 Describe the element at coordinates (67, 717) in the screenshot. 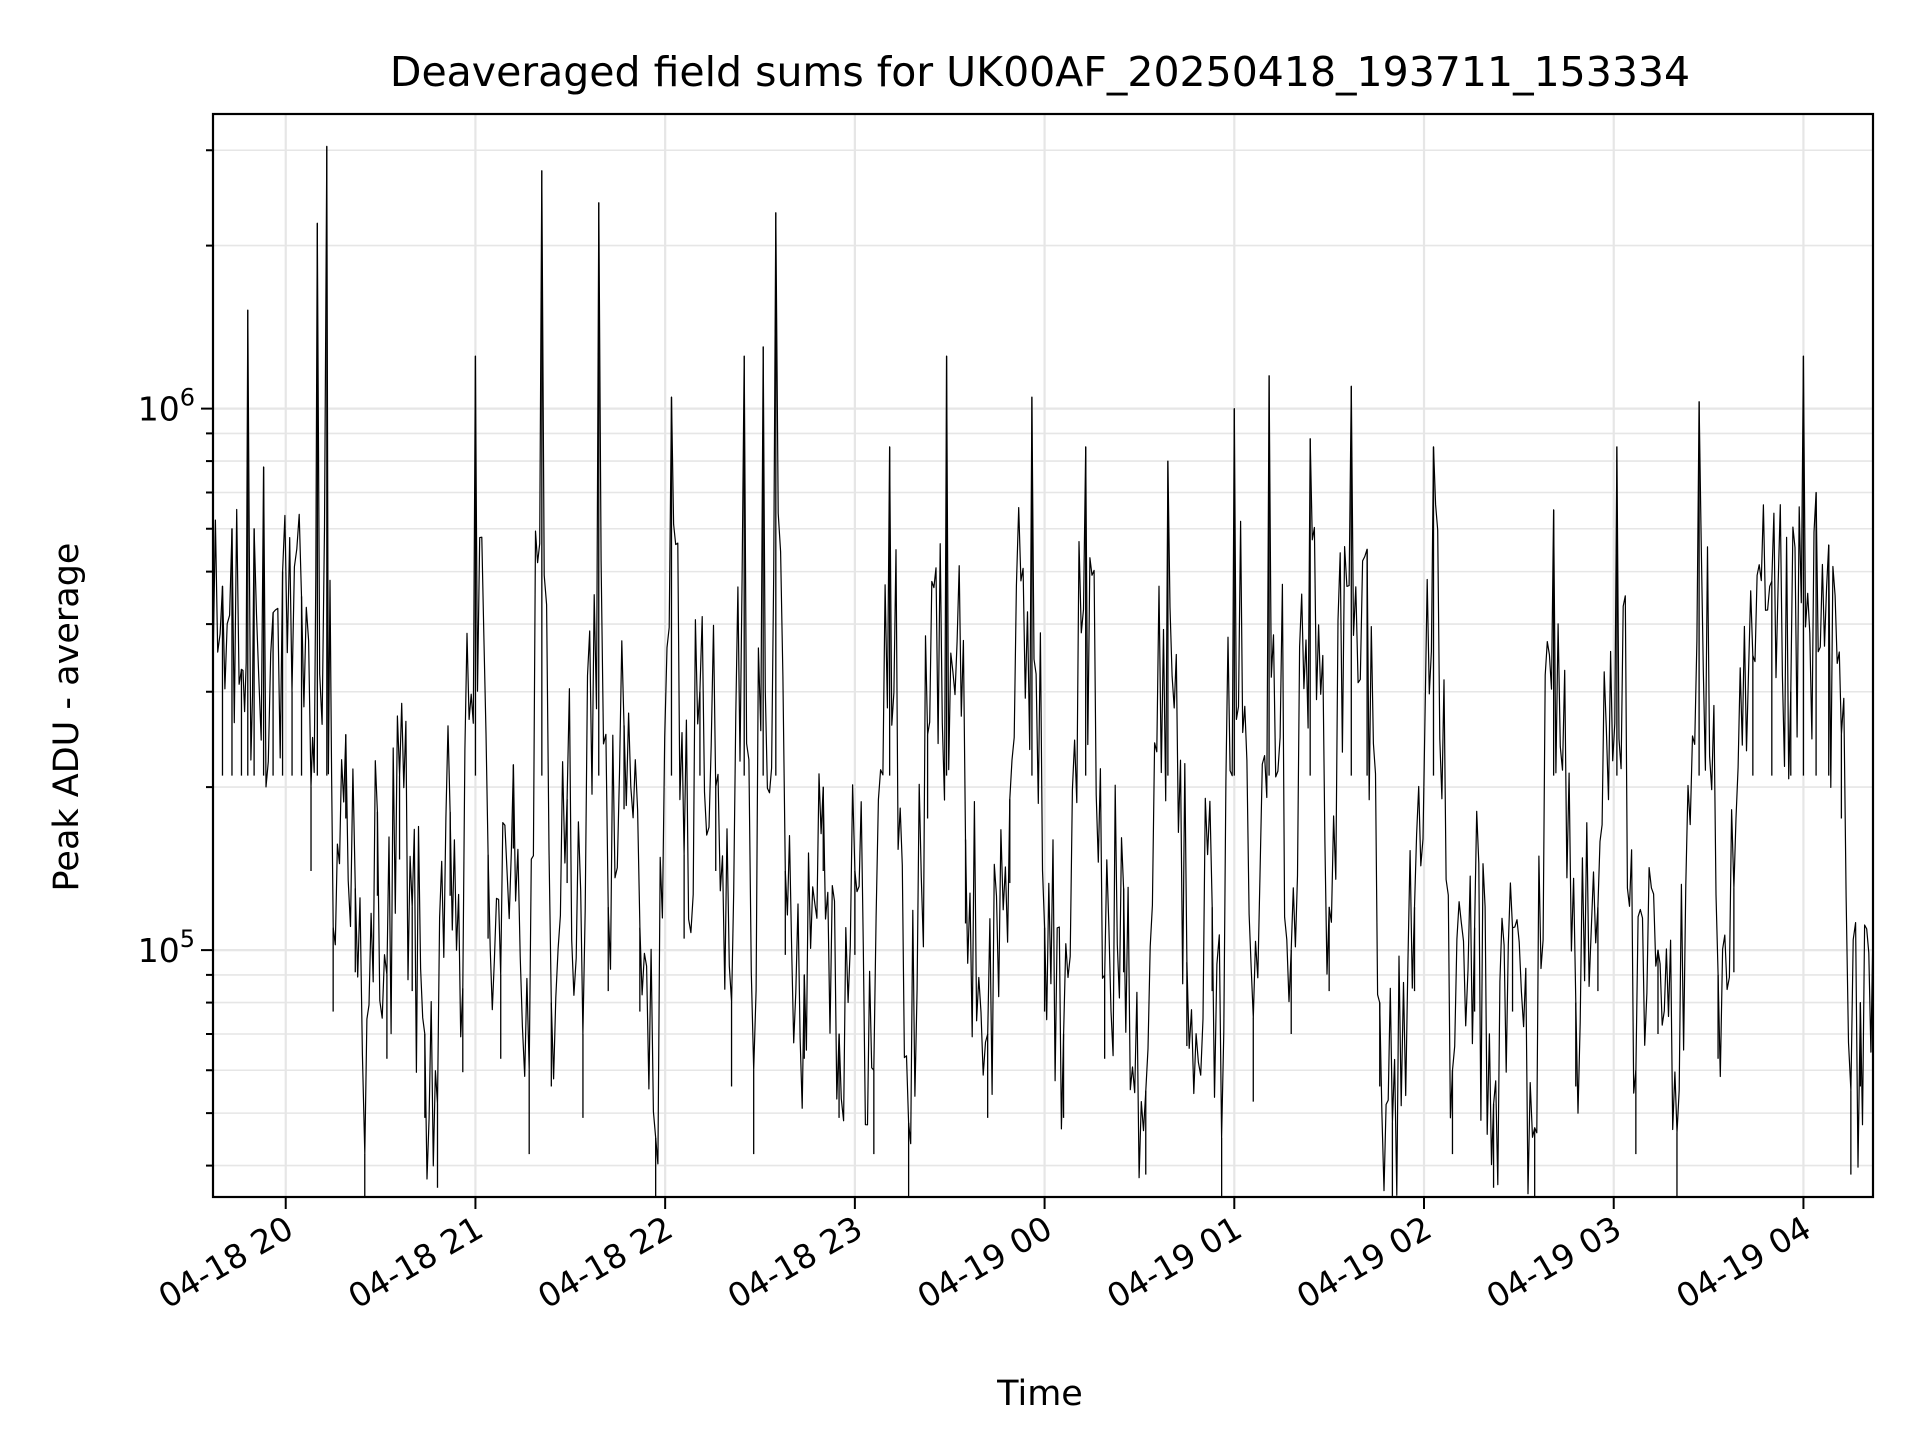

I see `y-axis-label: Peak ADU - average` at that location.